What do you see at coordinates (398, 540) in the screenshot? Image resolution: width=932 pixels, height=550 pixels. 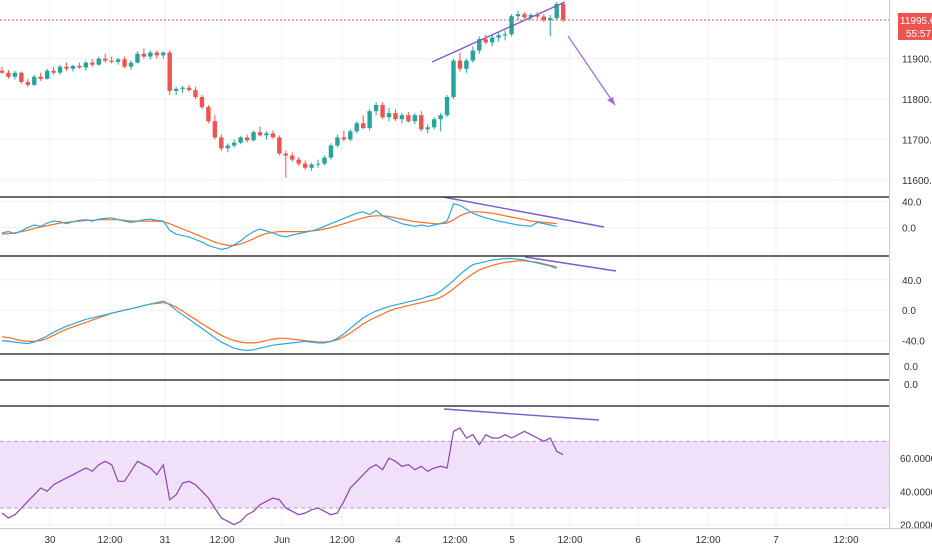 I see `time-axis-label: 4` at bounding box center [398, 540].